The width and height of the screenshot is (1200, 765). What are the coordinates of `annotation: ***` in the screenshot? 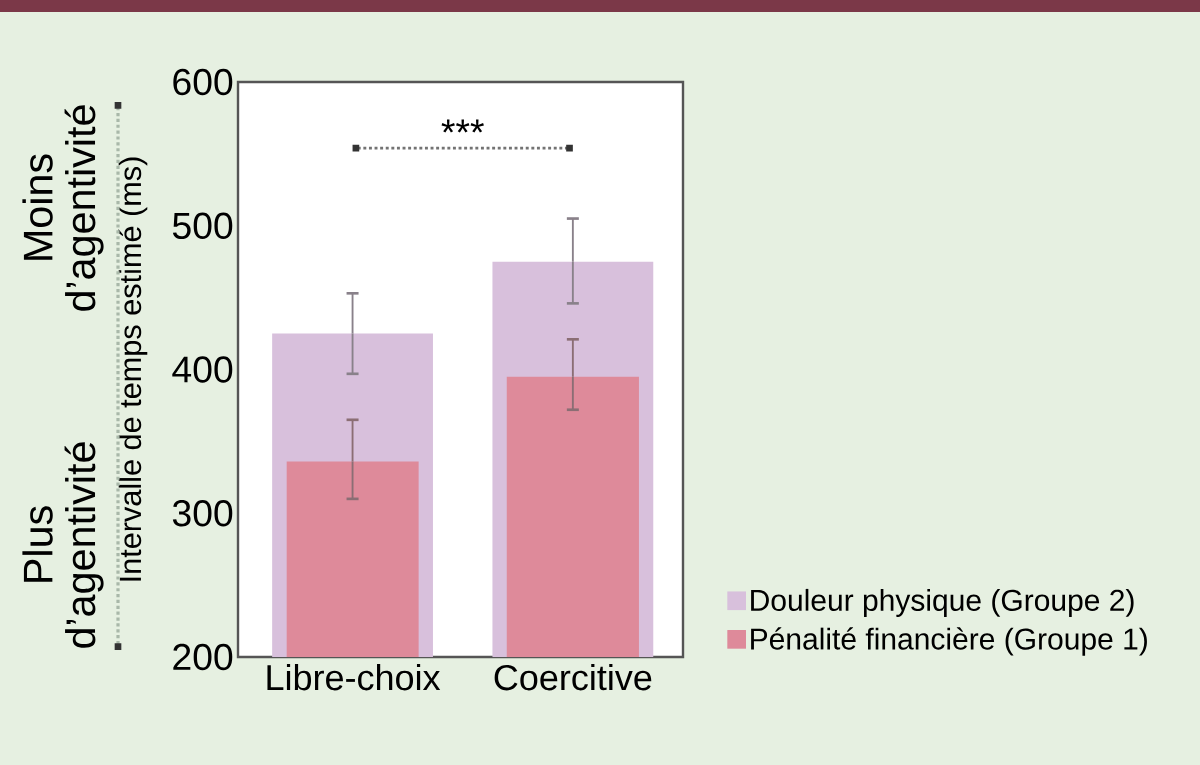 It's located at (462, 126).